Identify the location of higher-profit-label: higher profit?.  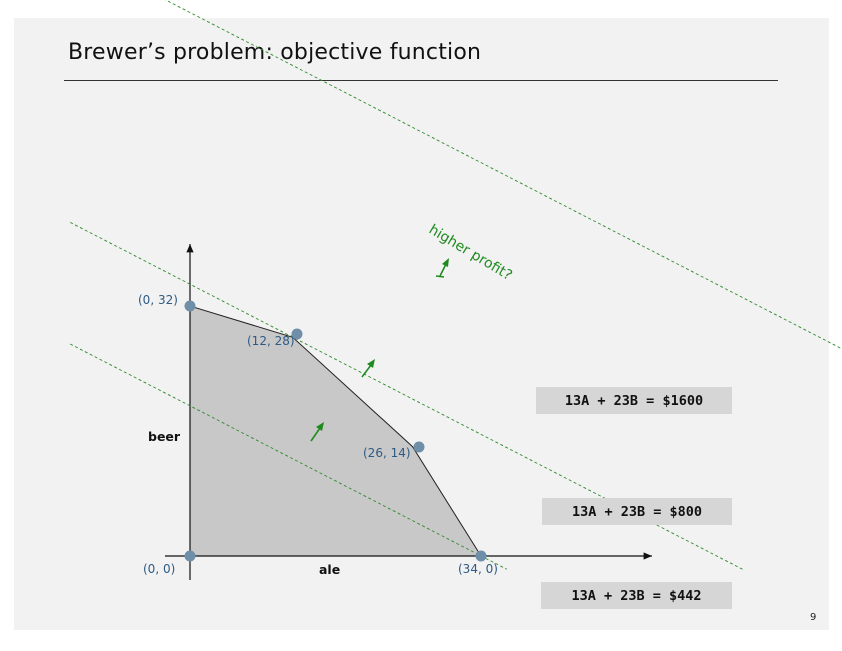
(470, 253).